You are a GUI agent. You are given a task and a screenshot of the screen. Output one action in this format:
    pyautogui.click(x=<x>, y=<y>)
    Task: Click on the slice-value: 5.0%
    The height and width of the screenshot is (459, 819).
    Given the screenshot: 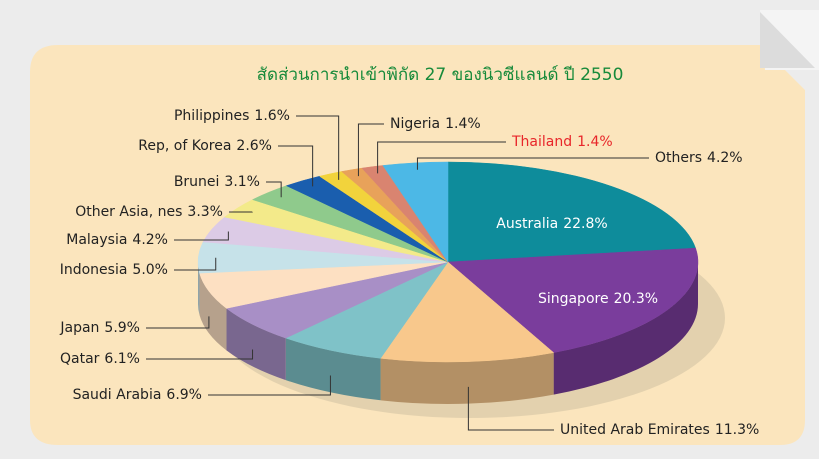 What is the action you would take?
    pyautogui.click(x=150, y=270)
    